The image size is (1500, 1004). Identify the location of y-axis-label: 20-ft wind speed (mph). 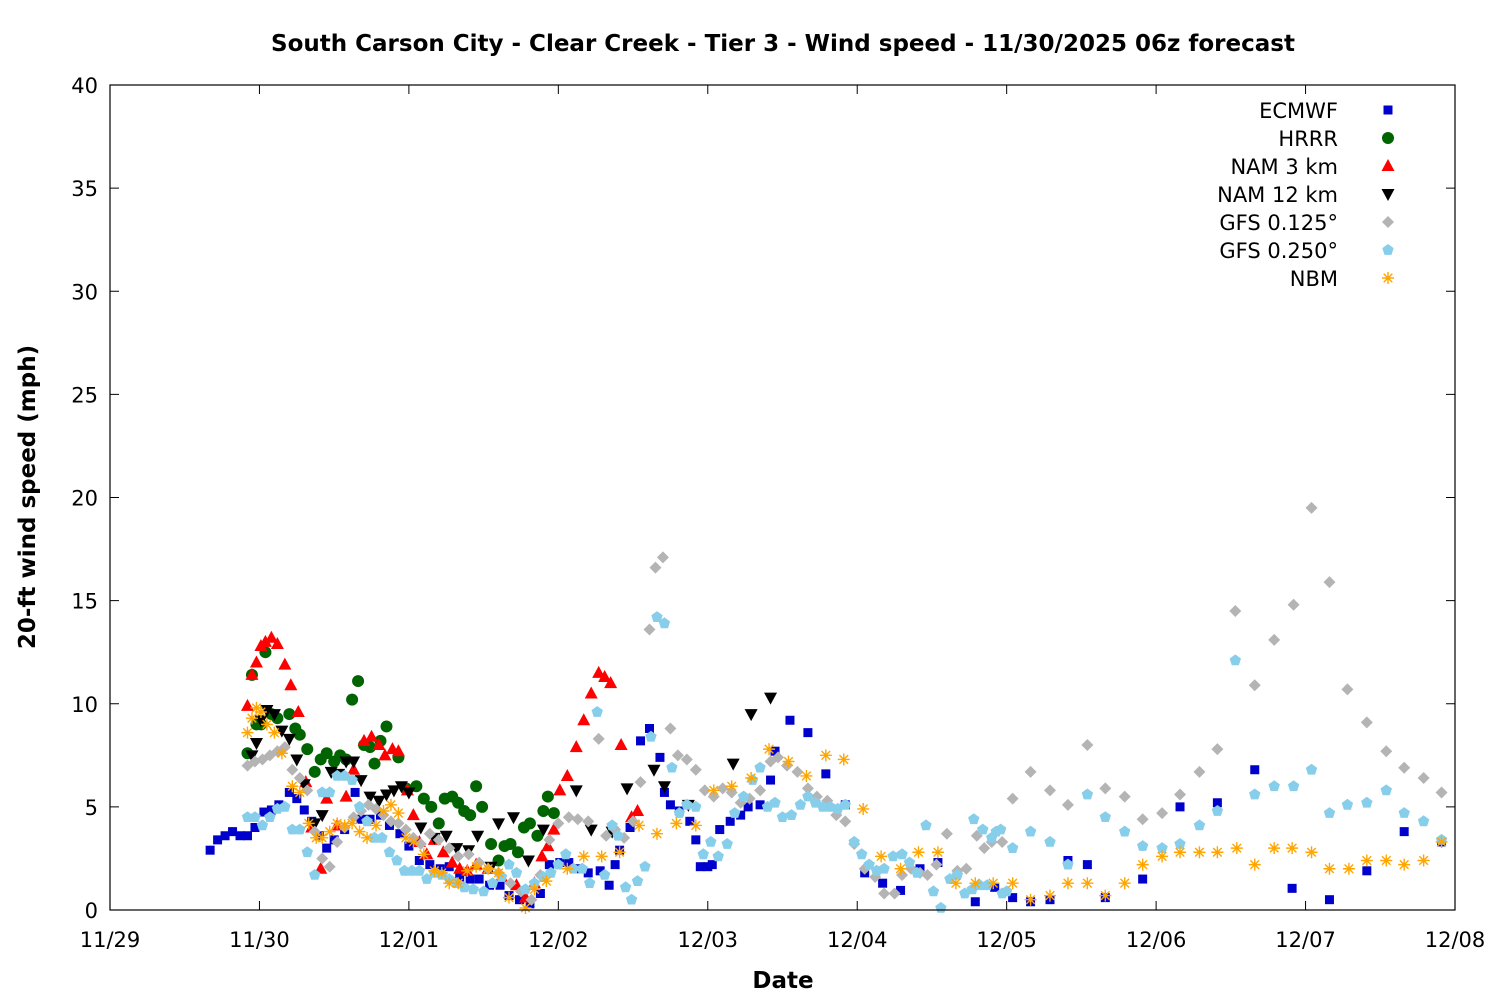
(28, 497).